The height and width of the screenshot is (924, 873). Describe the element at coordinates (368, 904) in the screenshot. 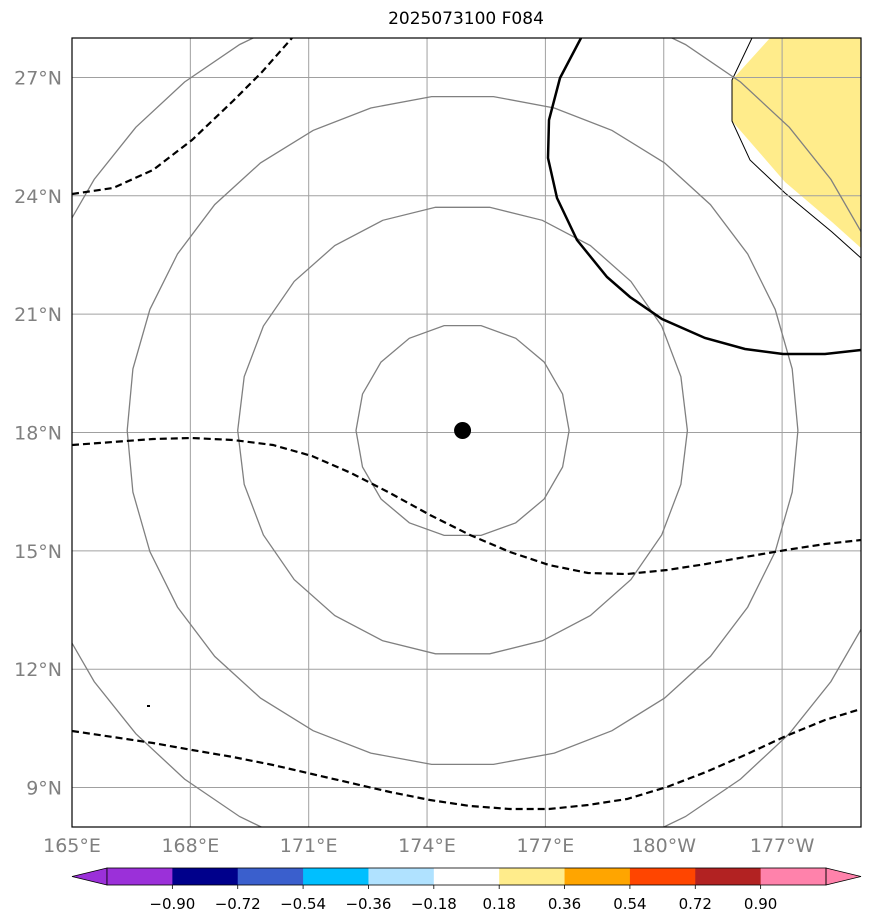

I see `colorbar-tick-label: −0.36` at that location.